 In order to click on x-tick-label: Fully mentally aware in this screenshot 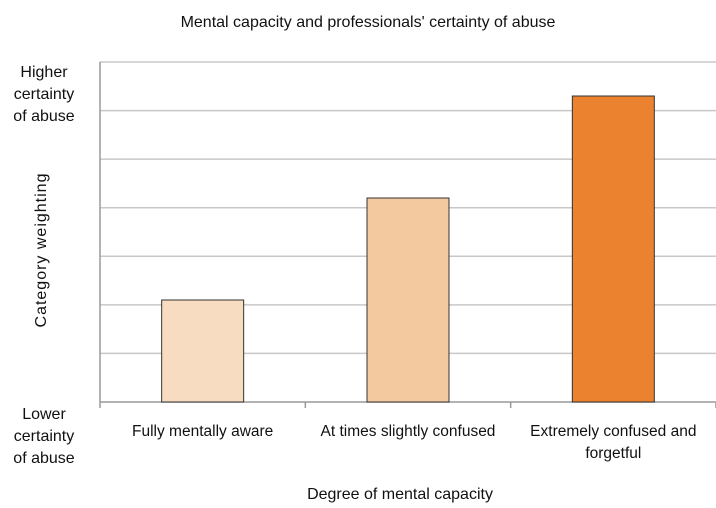, I will do `click(202, 431)`.